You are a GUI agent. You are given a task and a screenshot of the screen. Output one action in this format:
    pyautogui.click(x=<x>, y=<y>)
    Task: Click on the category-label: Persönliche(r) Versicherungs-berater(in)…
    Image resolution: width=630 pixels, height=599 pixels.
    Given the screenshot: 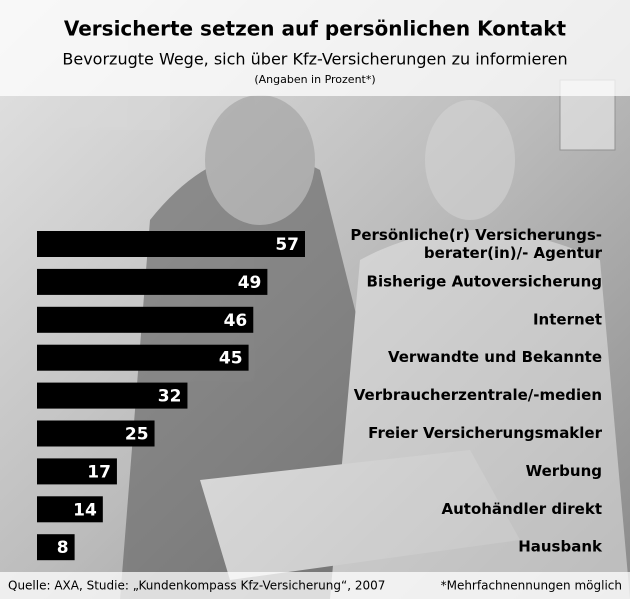 What is the action you would take?
    pyautogui.click(x=476, y=244)
    